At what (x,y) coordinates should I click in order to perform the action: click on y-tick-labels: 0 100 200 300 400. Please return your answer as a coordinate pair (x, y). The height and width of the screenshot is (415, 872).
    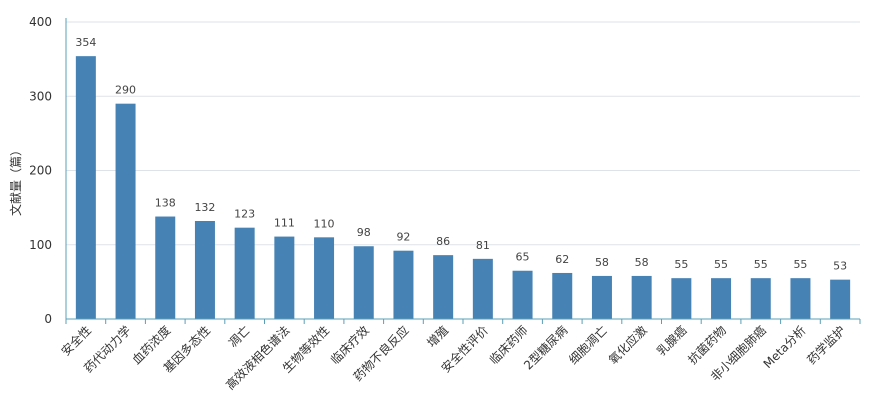
    Looking at the image, I should click on (40, 170).